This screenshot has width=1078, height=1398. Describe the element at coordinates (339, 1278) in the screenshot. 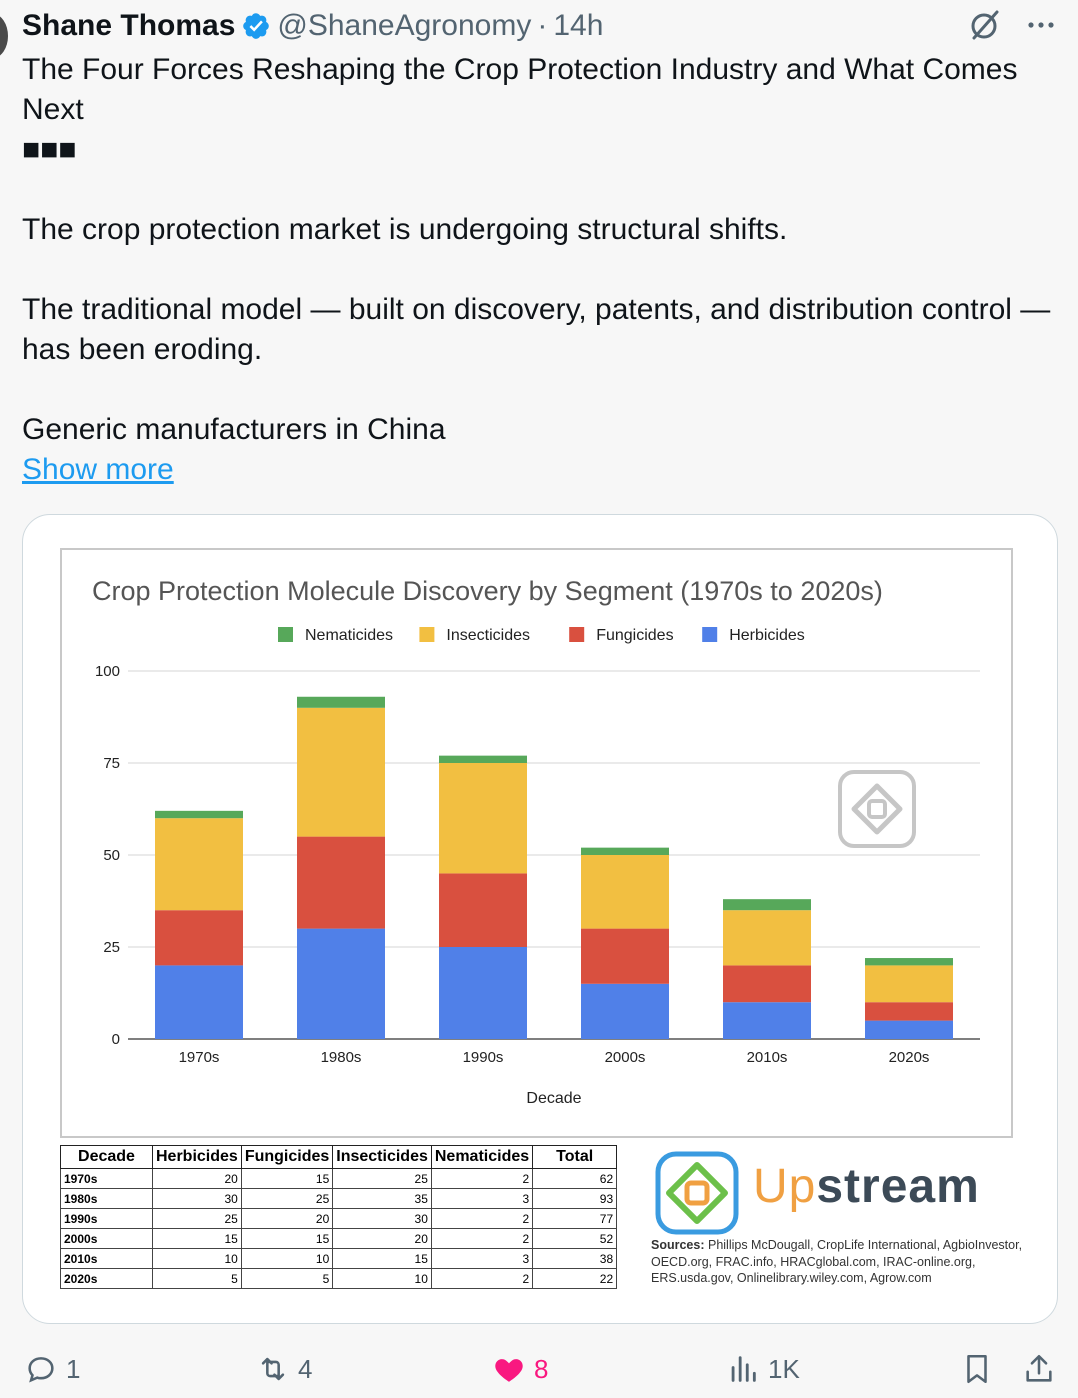

I see `table-row: 2020s 5 5 10 2 22` at that location.